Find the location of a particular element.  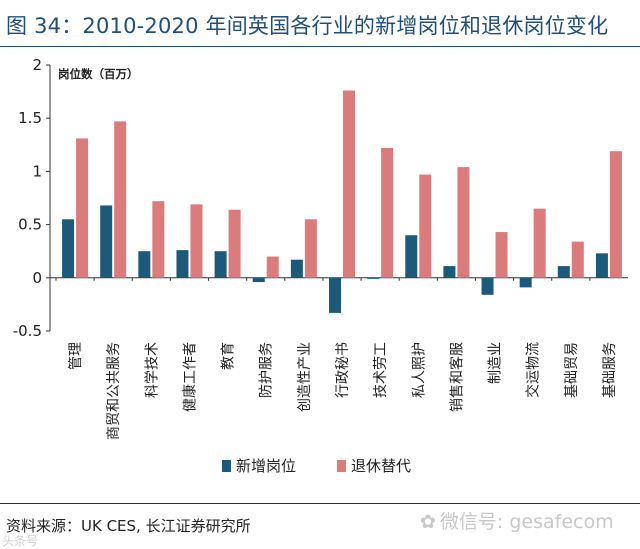

figure-title: 图 34：2010-2020 年间英国各行业的新增岗位和退休岗位变化 is located at coordinates (307, 26).